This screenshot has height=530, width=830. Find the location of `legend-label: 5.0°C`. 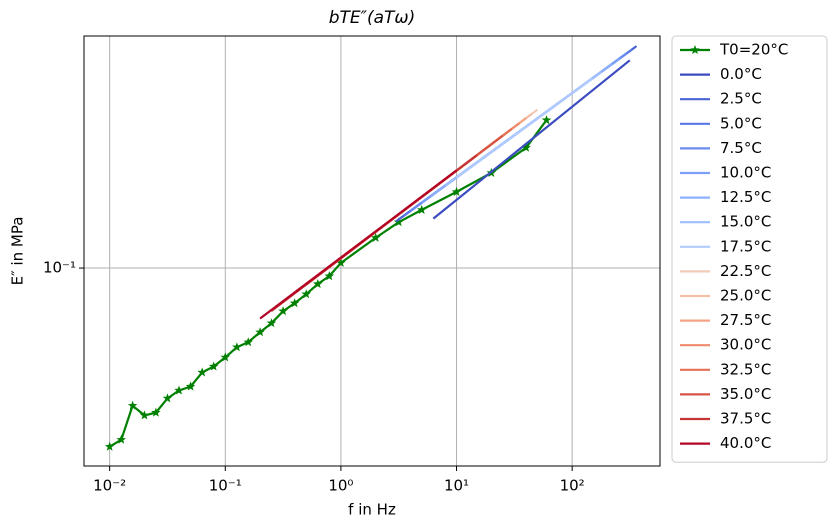

legend-label: 5.0°C is located at coordinates (741, 123).